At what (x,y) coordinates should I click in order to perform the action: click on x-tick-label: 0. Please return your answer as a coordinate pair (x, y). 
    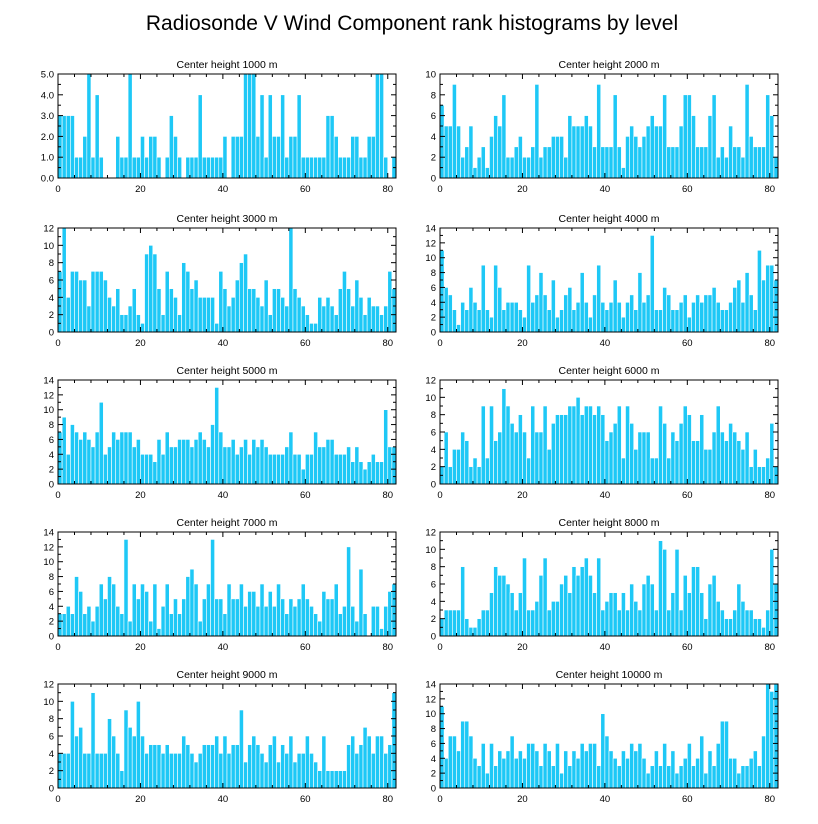
    Looking at the image, I should click on (439, 189).